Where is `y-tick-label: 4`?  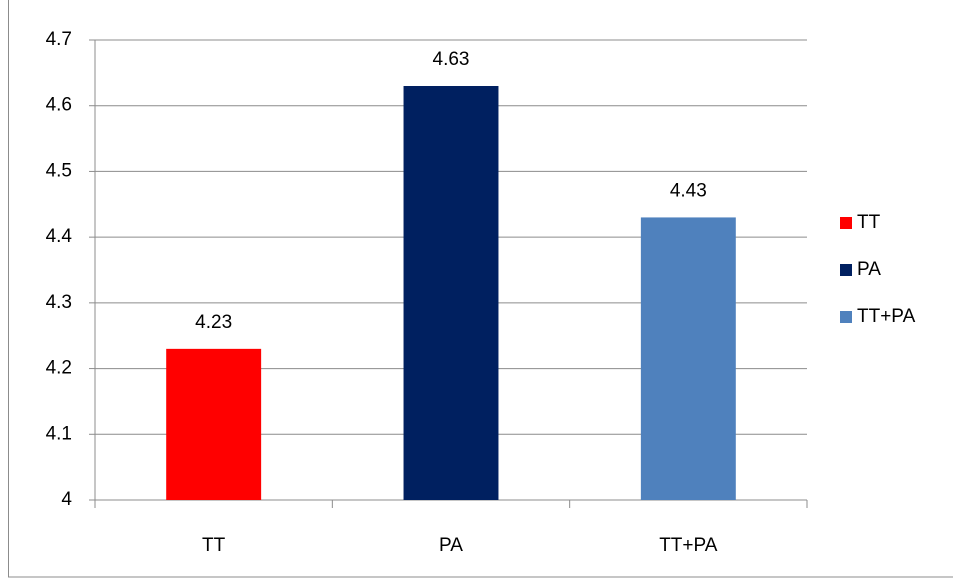
y-tick-label: 4 is located at coordinates (66, 499).